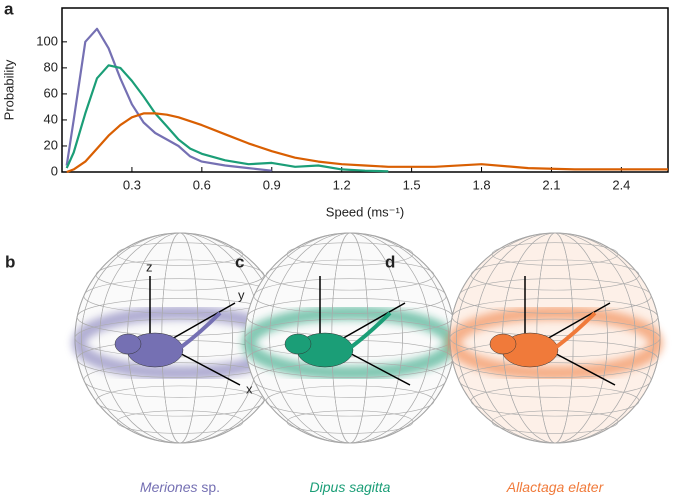 This screenshot has width=673, height=503. Describe the element at coordinates (365, 211) in the screenshot. I see `x-axis-label: Speed (ms⁻¹)` at that location.